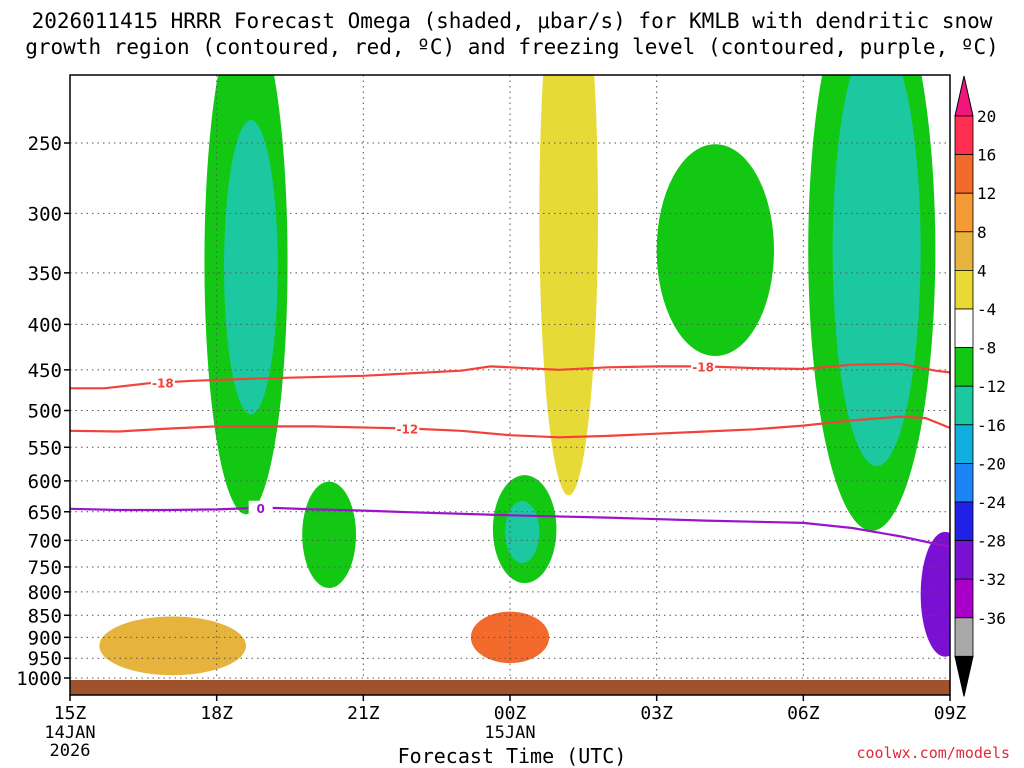  I want to click on omega-region-upper-ascent-04z, so click(715, 250).